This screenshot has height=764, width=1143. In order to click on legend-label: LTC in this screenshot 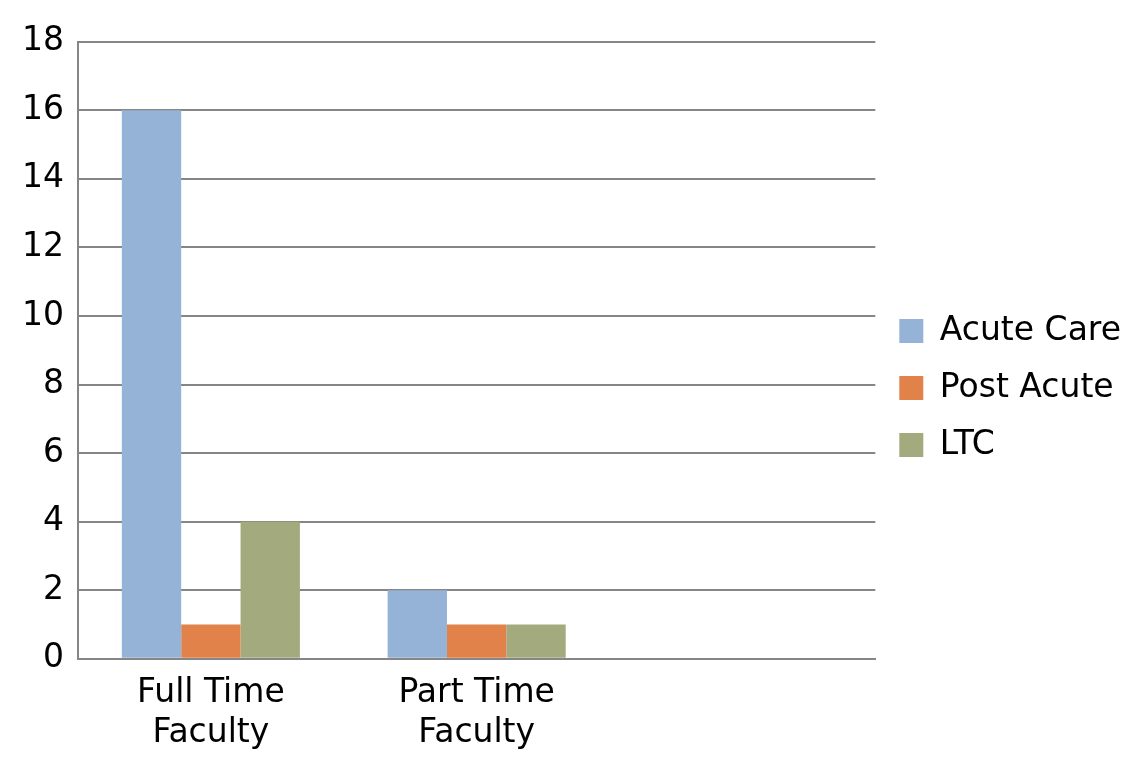, I will do `click(967, 442)`.